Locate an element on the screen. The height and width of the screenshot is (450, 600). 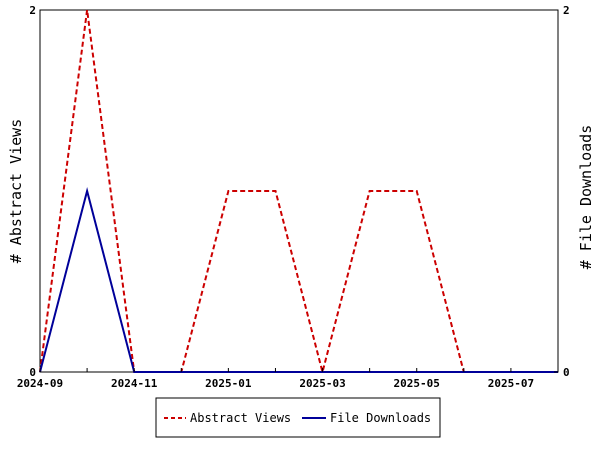
legend-box is located at coordinates (298, 417).